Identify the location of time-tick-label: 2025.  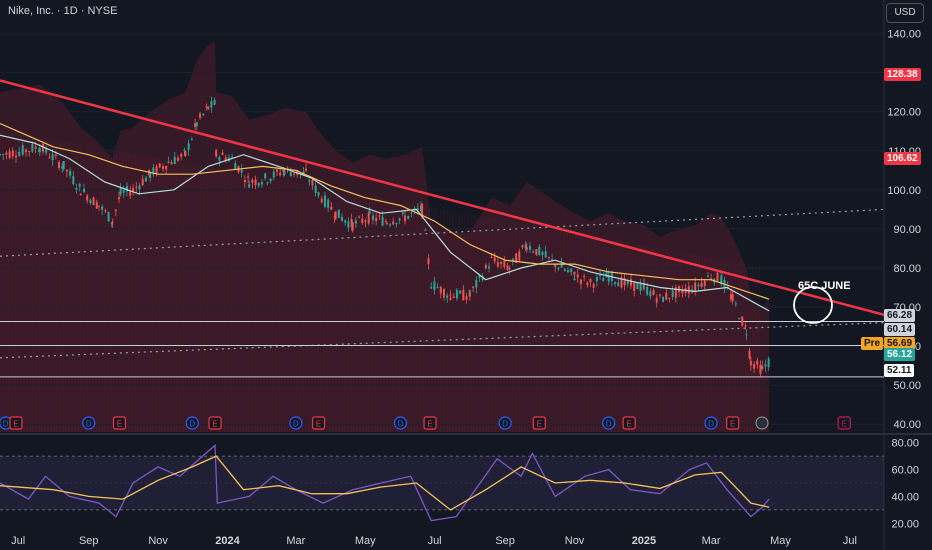
(644, 541).